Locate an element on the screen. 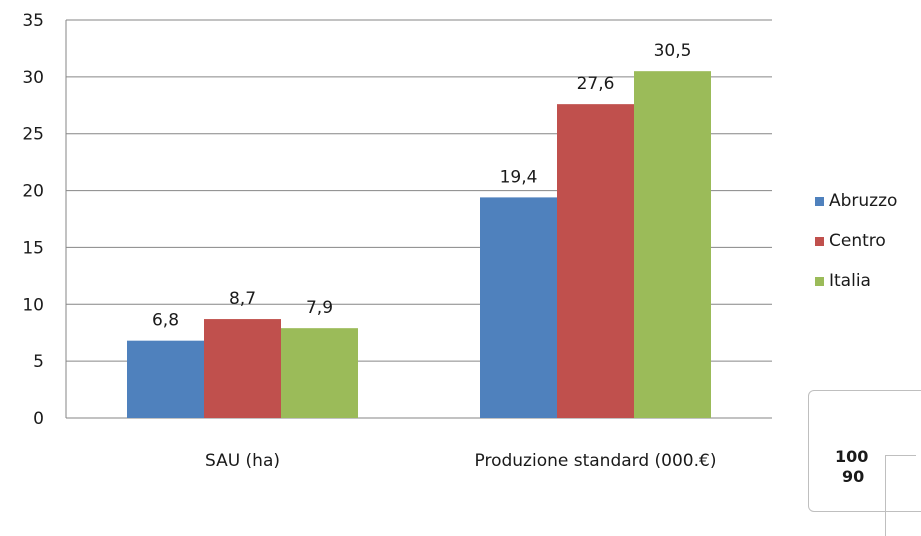  legend: Abruzzo Centro Italia is located at coordinates (856, 248).